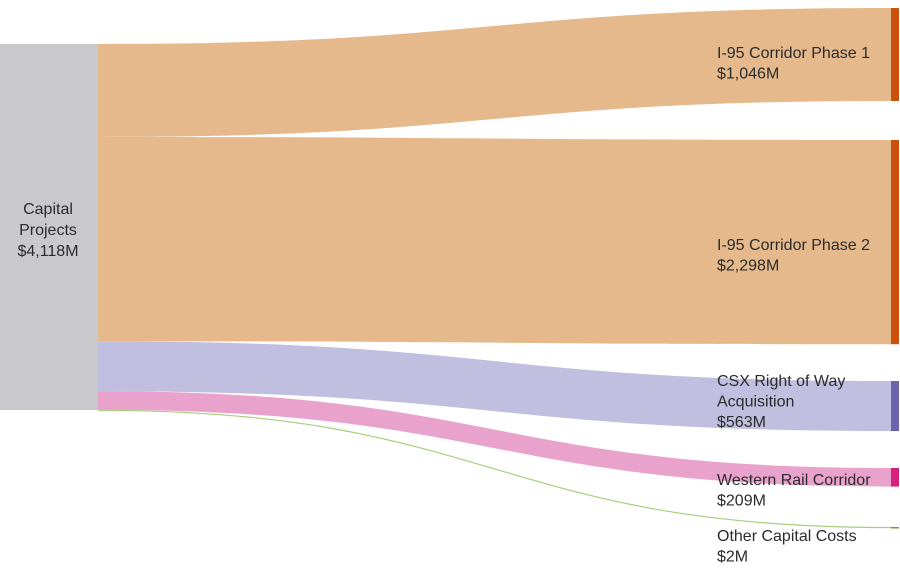 The image size is (900, 572). I want to click on source-name-line: Projects, so click(48, 230).